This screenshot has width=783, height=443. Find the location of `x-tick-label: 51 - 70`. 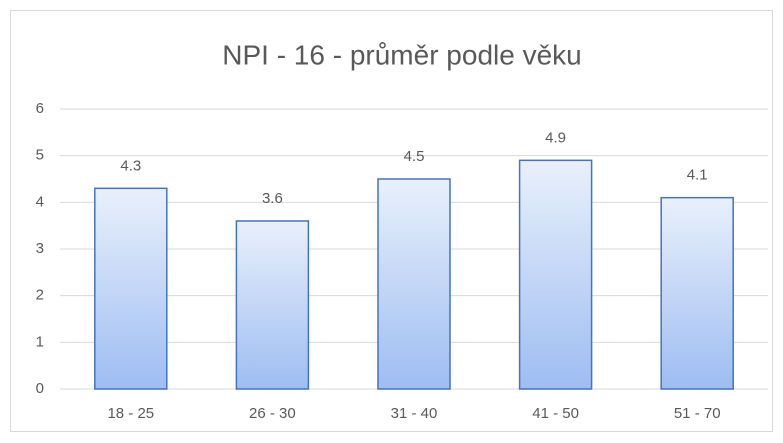

x-tick-label: 51 - 70 is located at coordinates (697, 413).